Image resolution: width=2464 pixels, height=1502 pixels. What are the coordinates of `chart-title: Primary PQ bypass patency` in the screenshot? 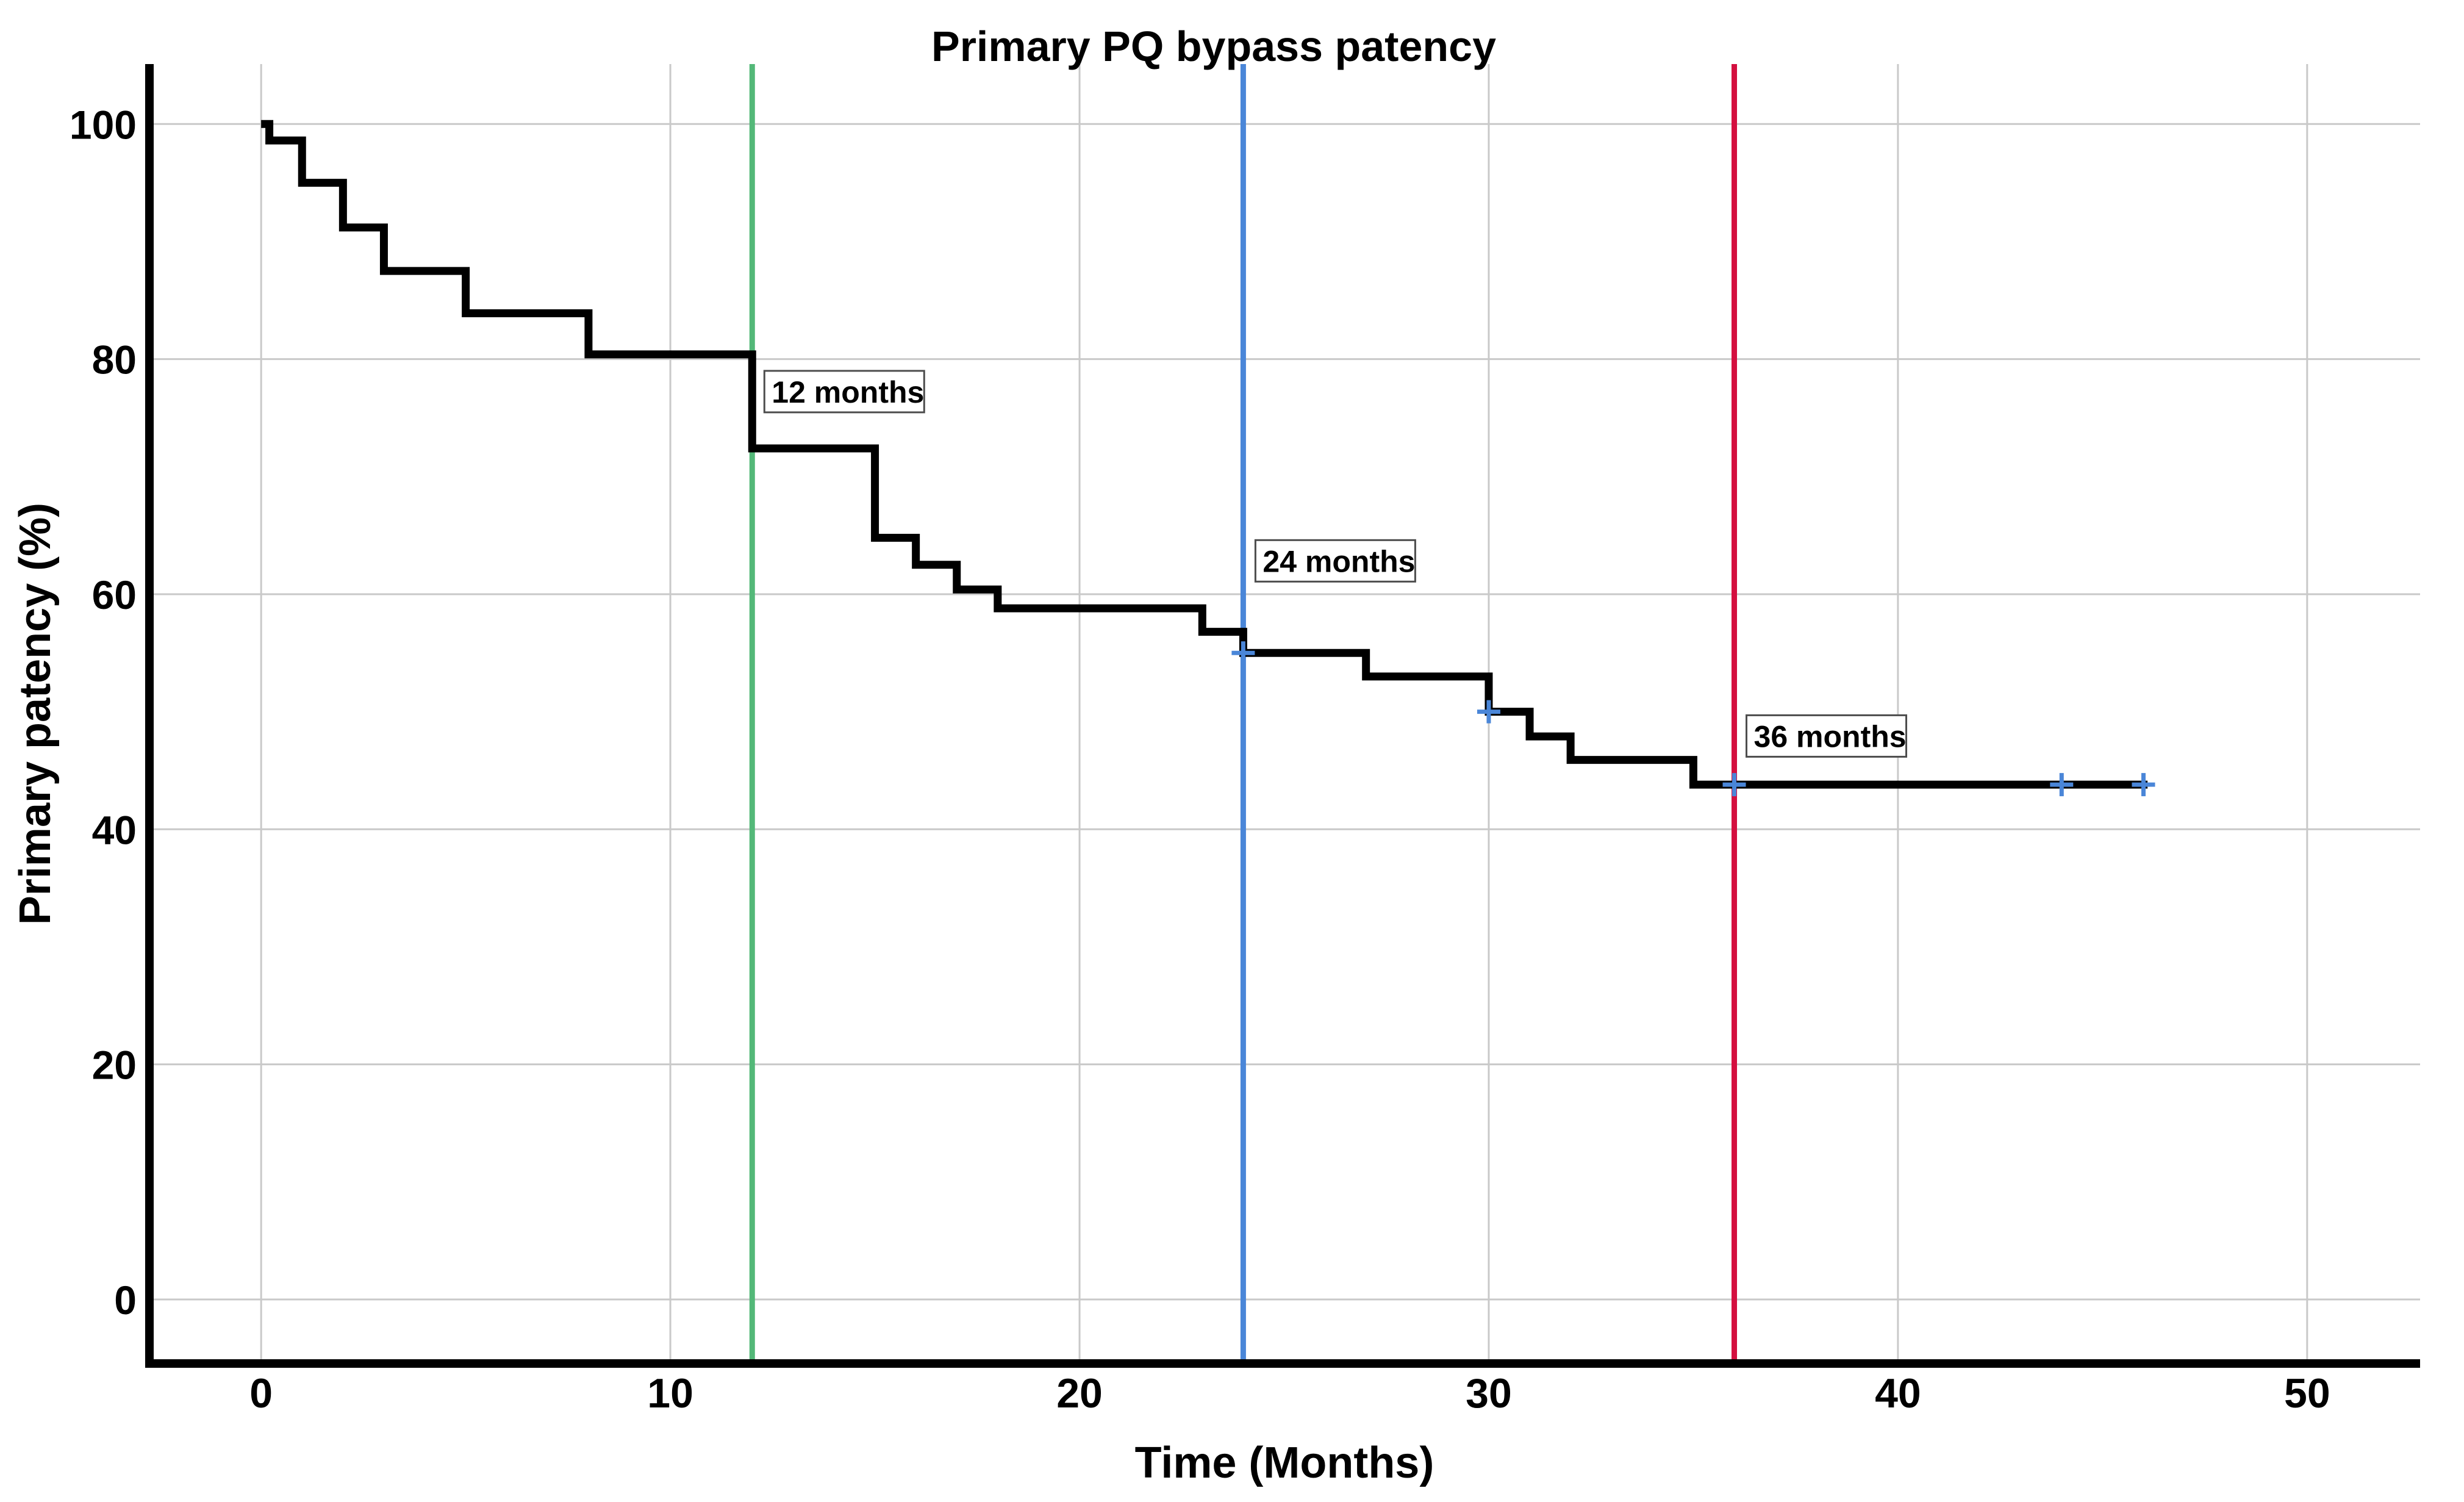 It's located at (1213, 46).